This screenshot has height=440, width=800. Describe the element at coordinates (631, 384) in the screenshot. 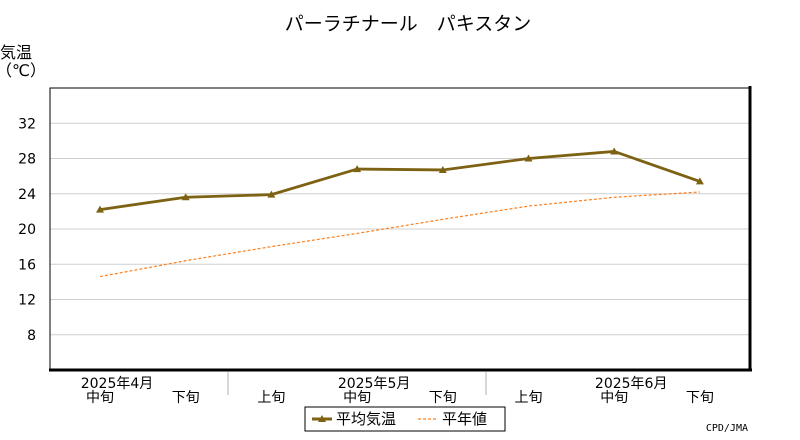

I see `month-label: 2025年6月` at that location.